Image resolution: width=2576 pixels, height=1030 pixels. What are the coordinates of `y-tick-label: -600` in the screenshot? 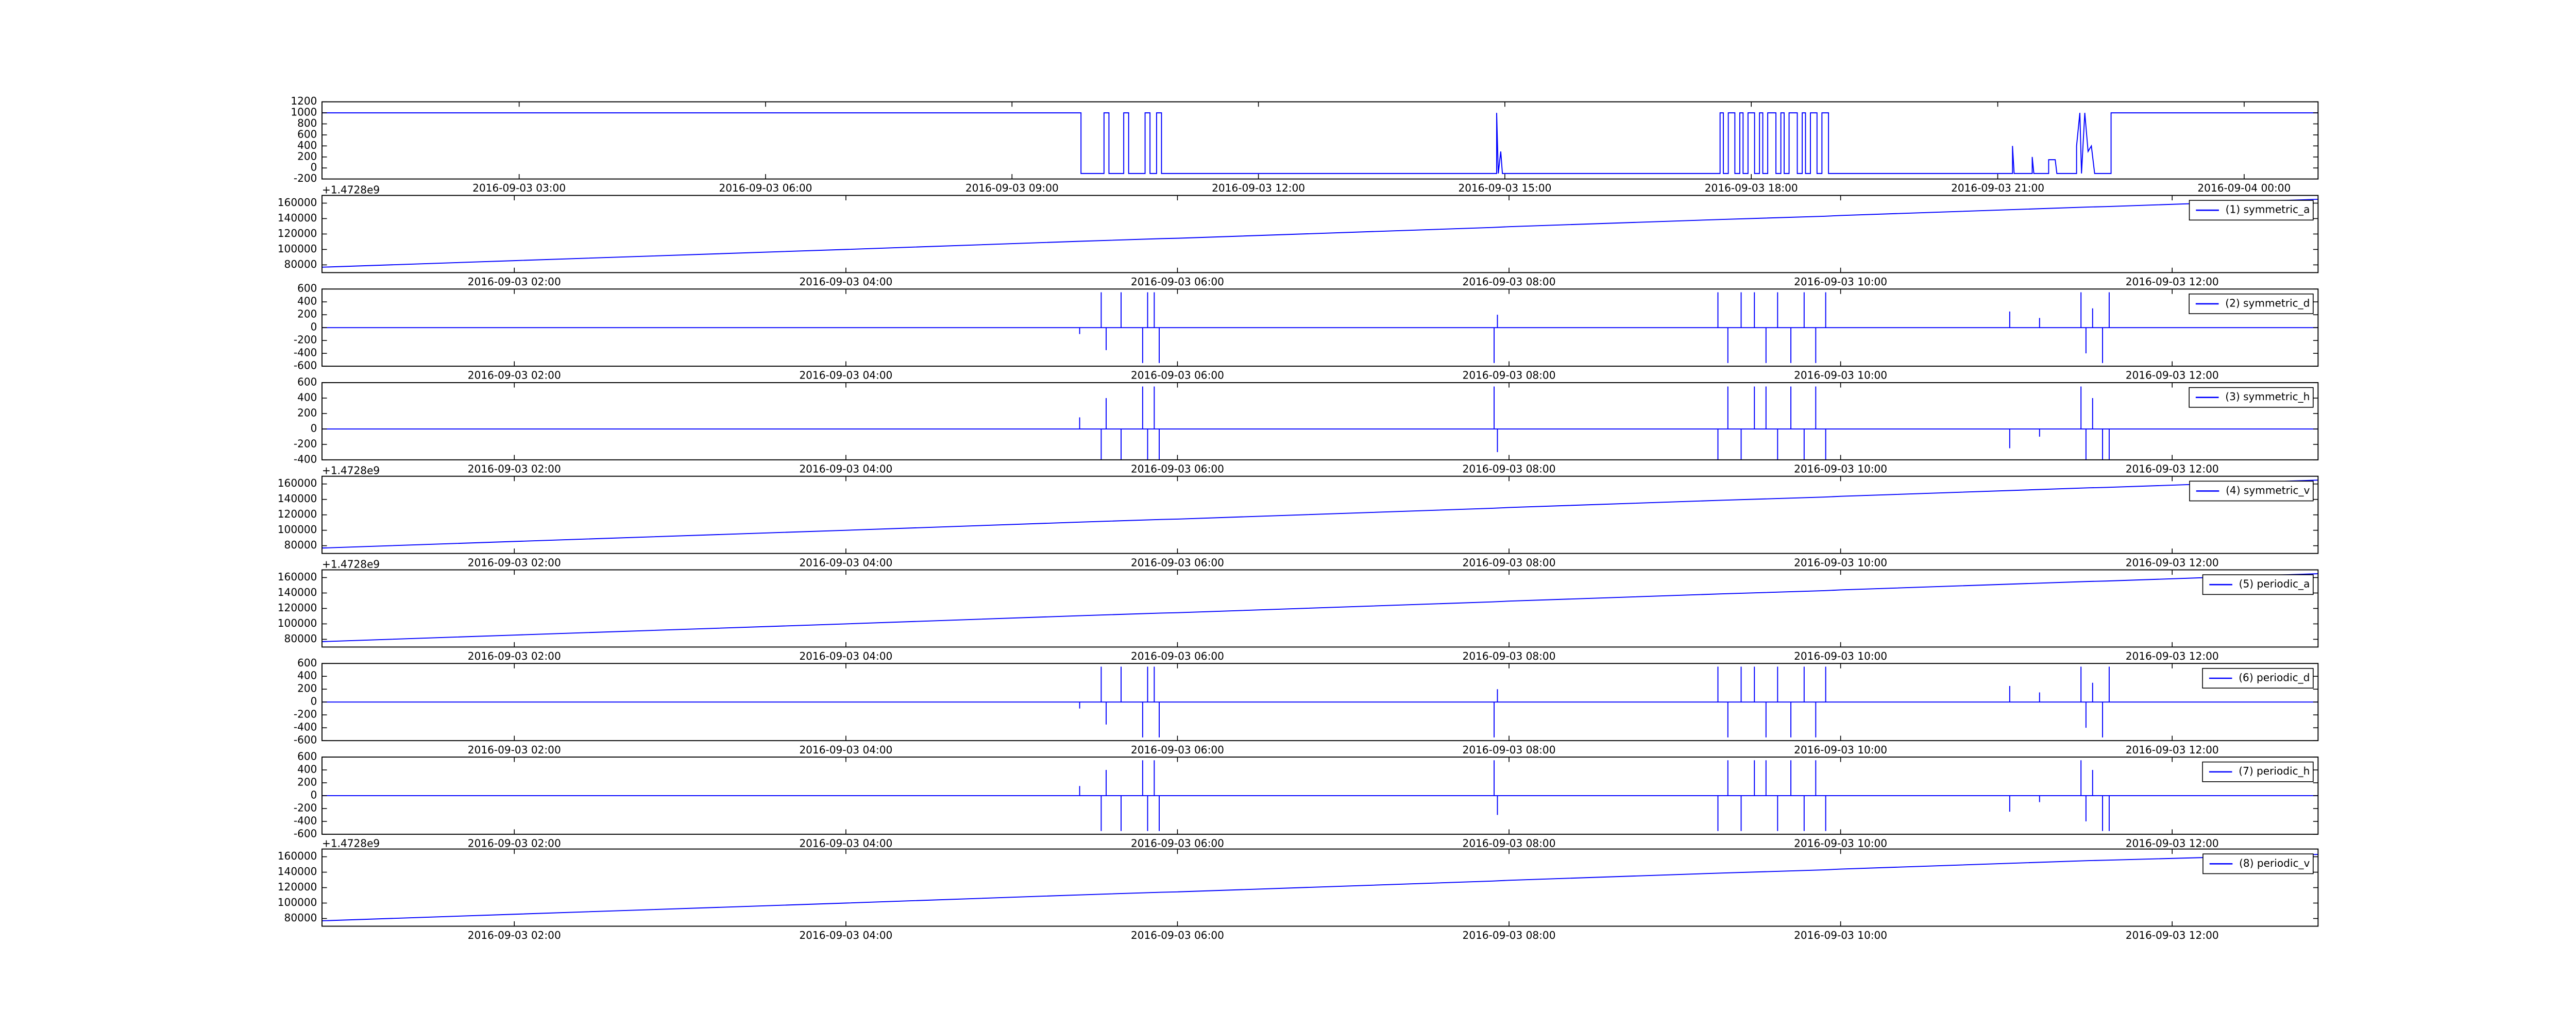 It's located at (305, 365).